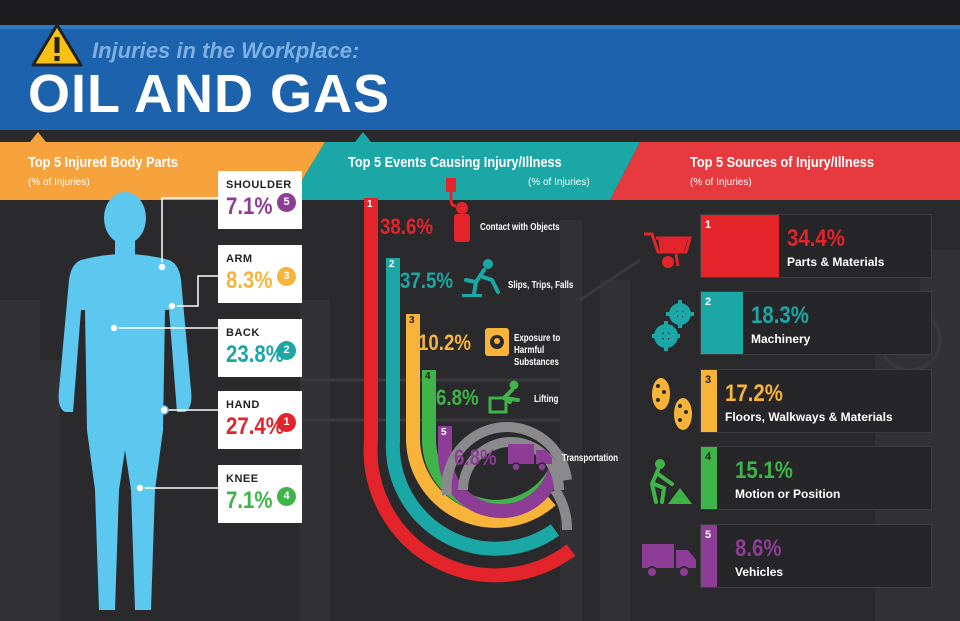 The width and height of the screenshot is (960, 621). What do you see at coordinates (286, 202) in the screenshot?
I see `rank-badge: 5` at bounding box center [286, 202].